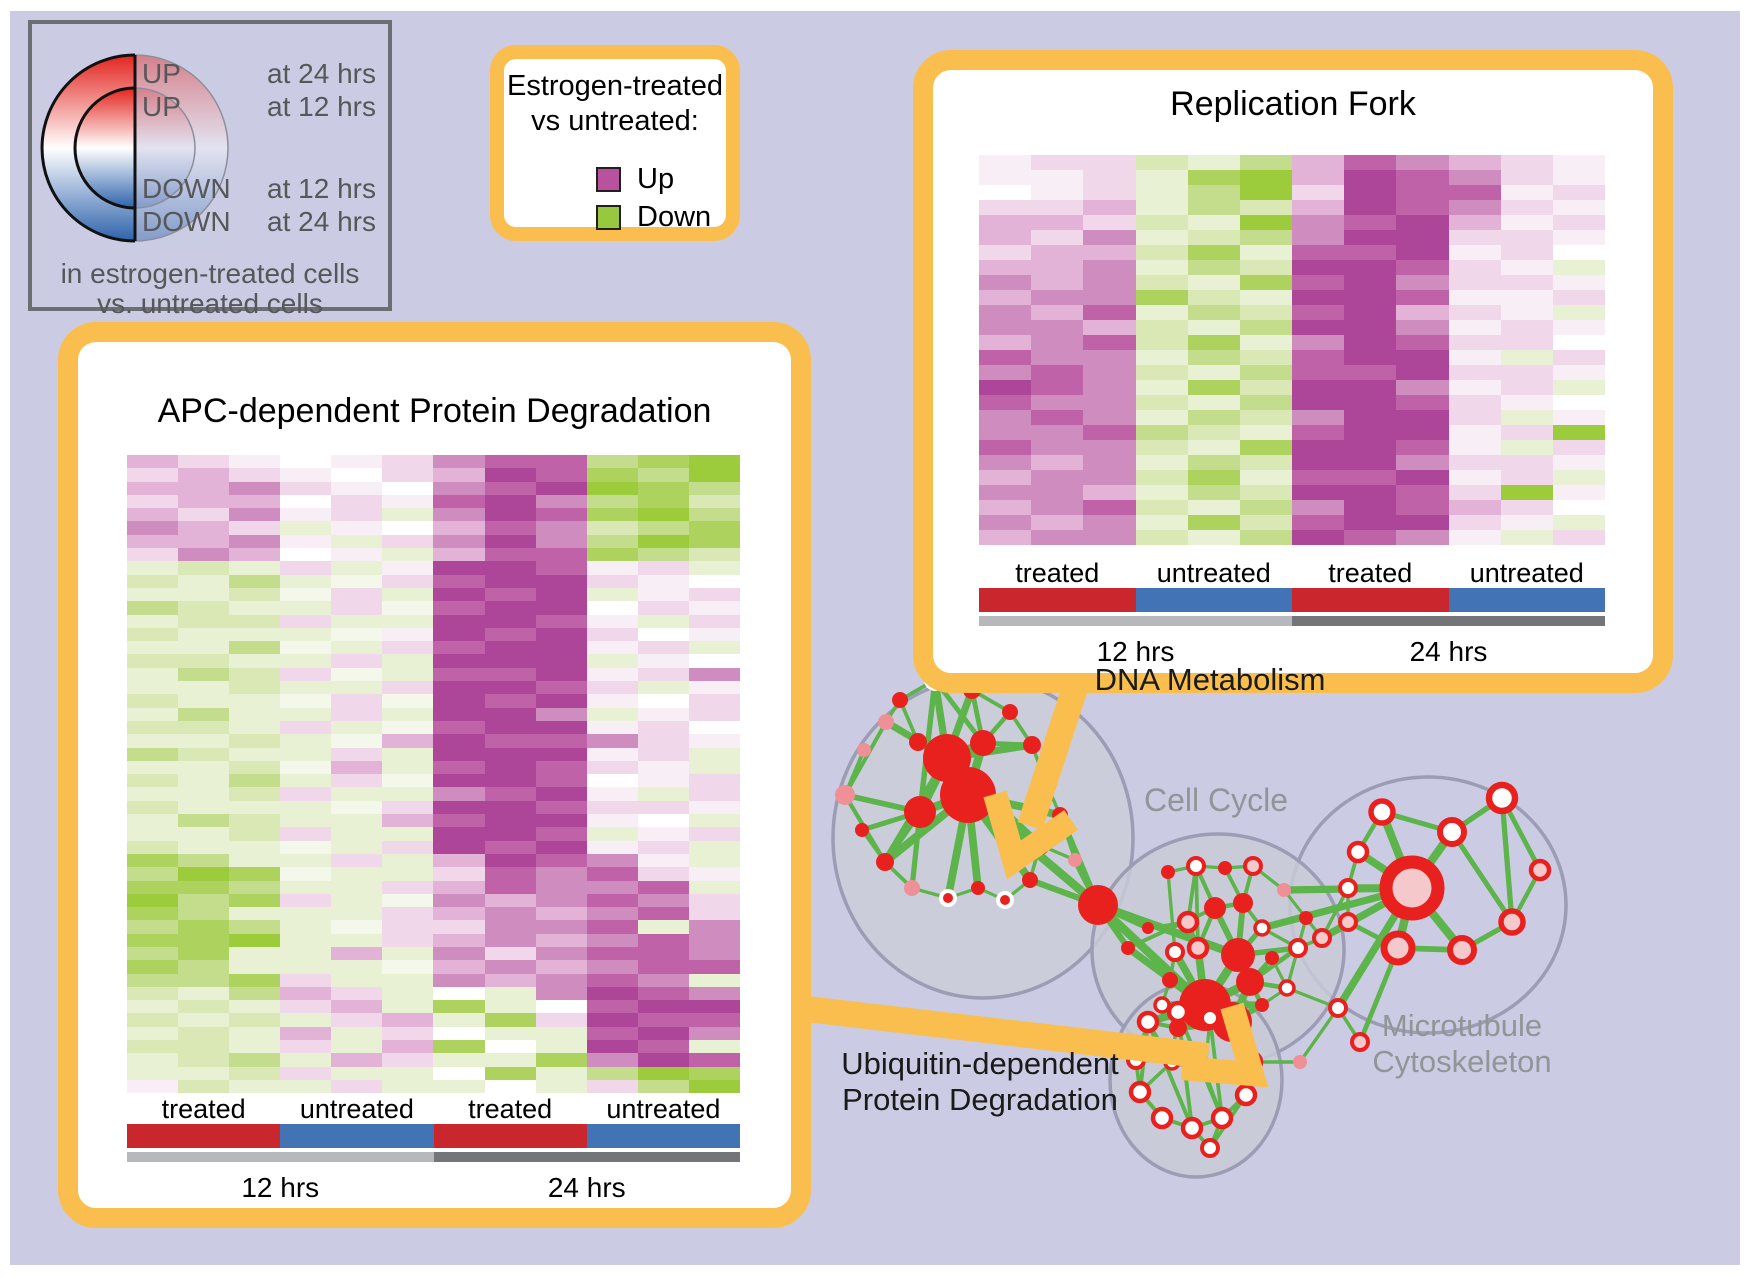 This screenshot has height=1279, width=1750. What do you see at coordinates (980, 1099) in the screenshot?
I see `cluster-label-line: Protein Degradation` at bounding box center [980, 1099].